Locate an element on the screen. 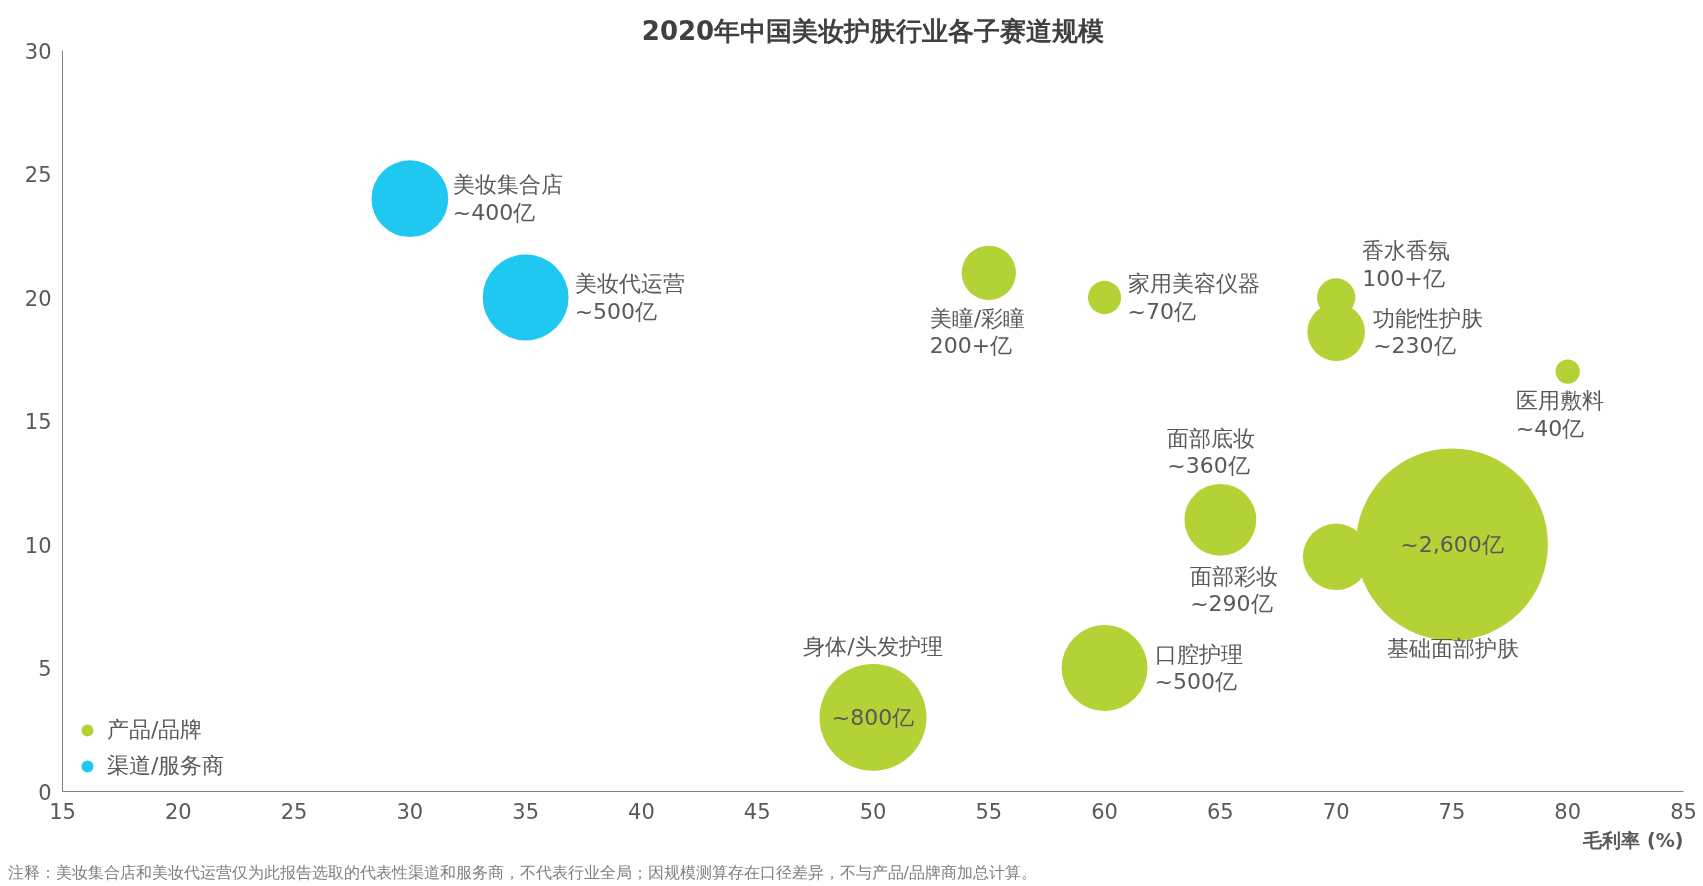 The width and height of the screenshot is (1703, 886). annotation: 面部彩妆 ~290亿 is located at coordinates (1234, 590).